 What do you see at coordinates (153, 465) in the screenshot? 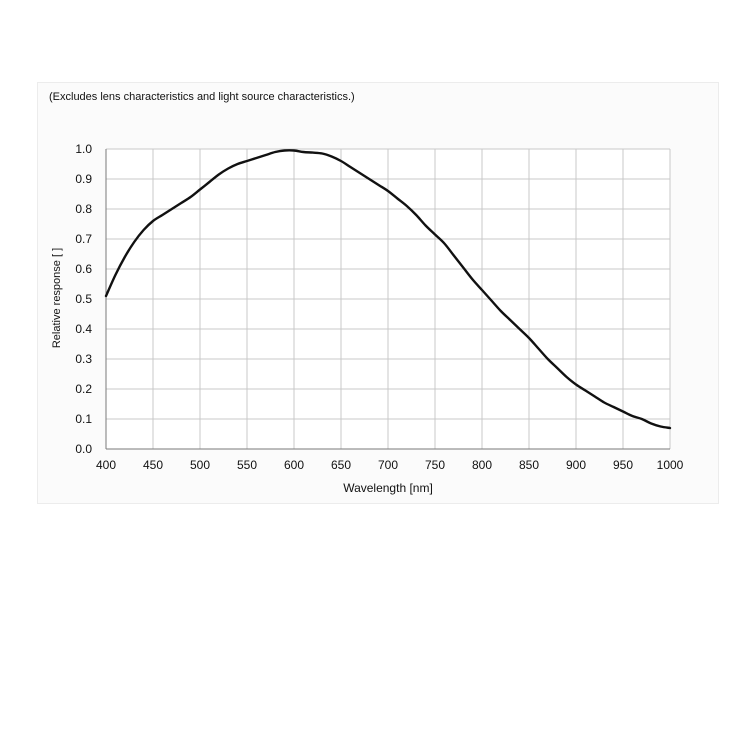
I see `x-tick-label: 450` at bounding box center [153, 465].